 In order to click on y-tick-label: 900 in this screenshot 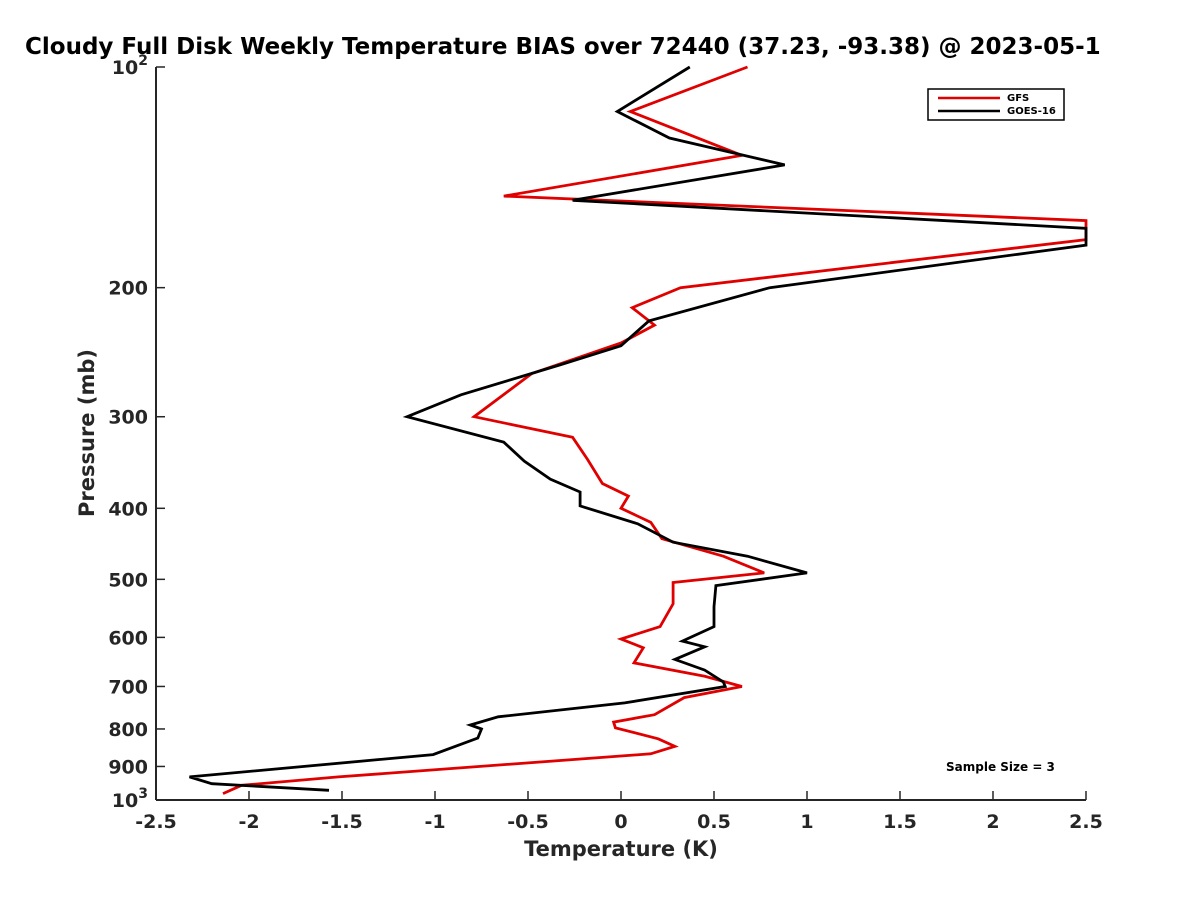, I will do `click(128, 767)`.